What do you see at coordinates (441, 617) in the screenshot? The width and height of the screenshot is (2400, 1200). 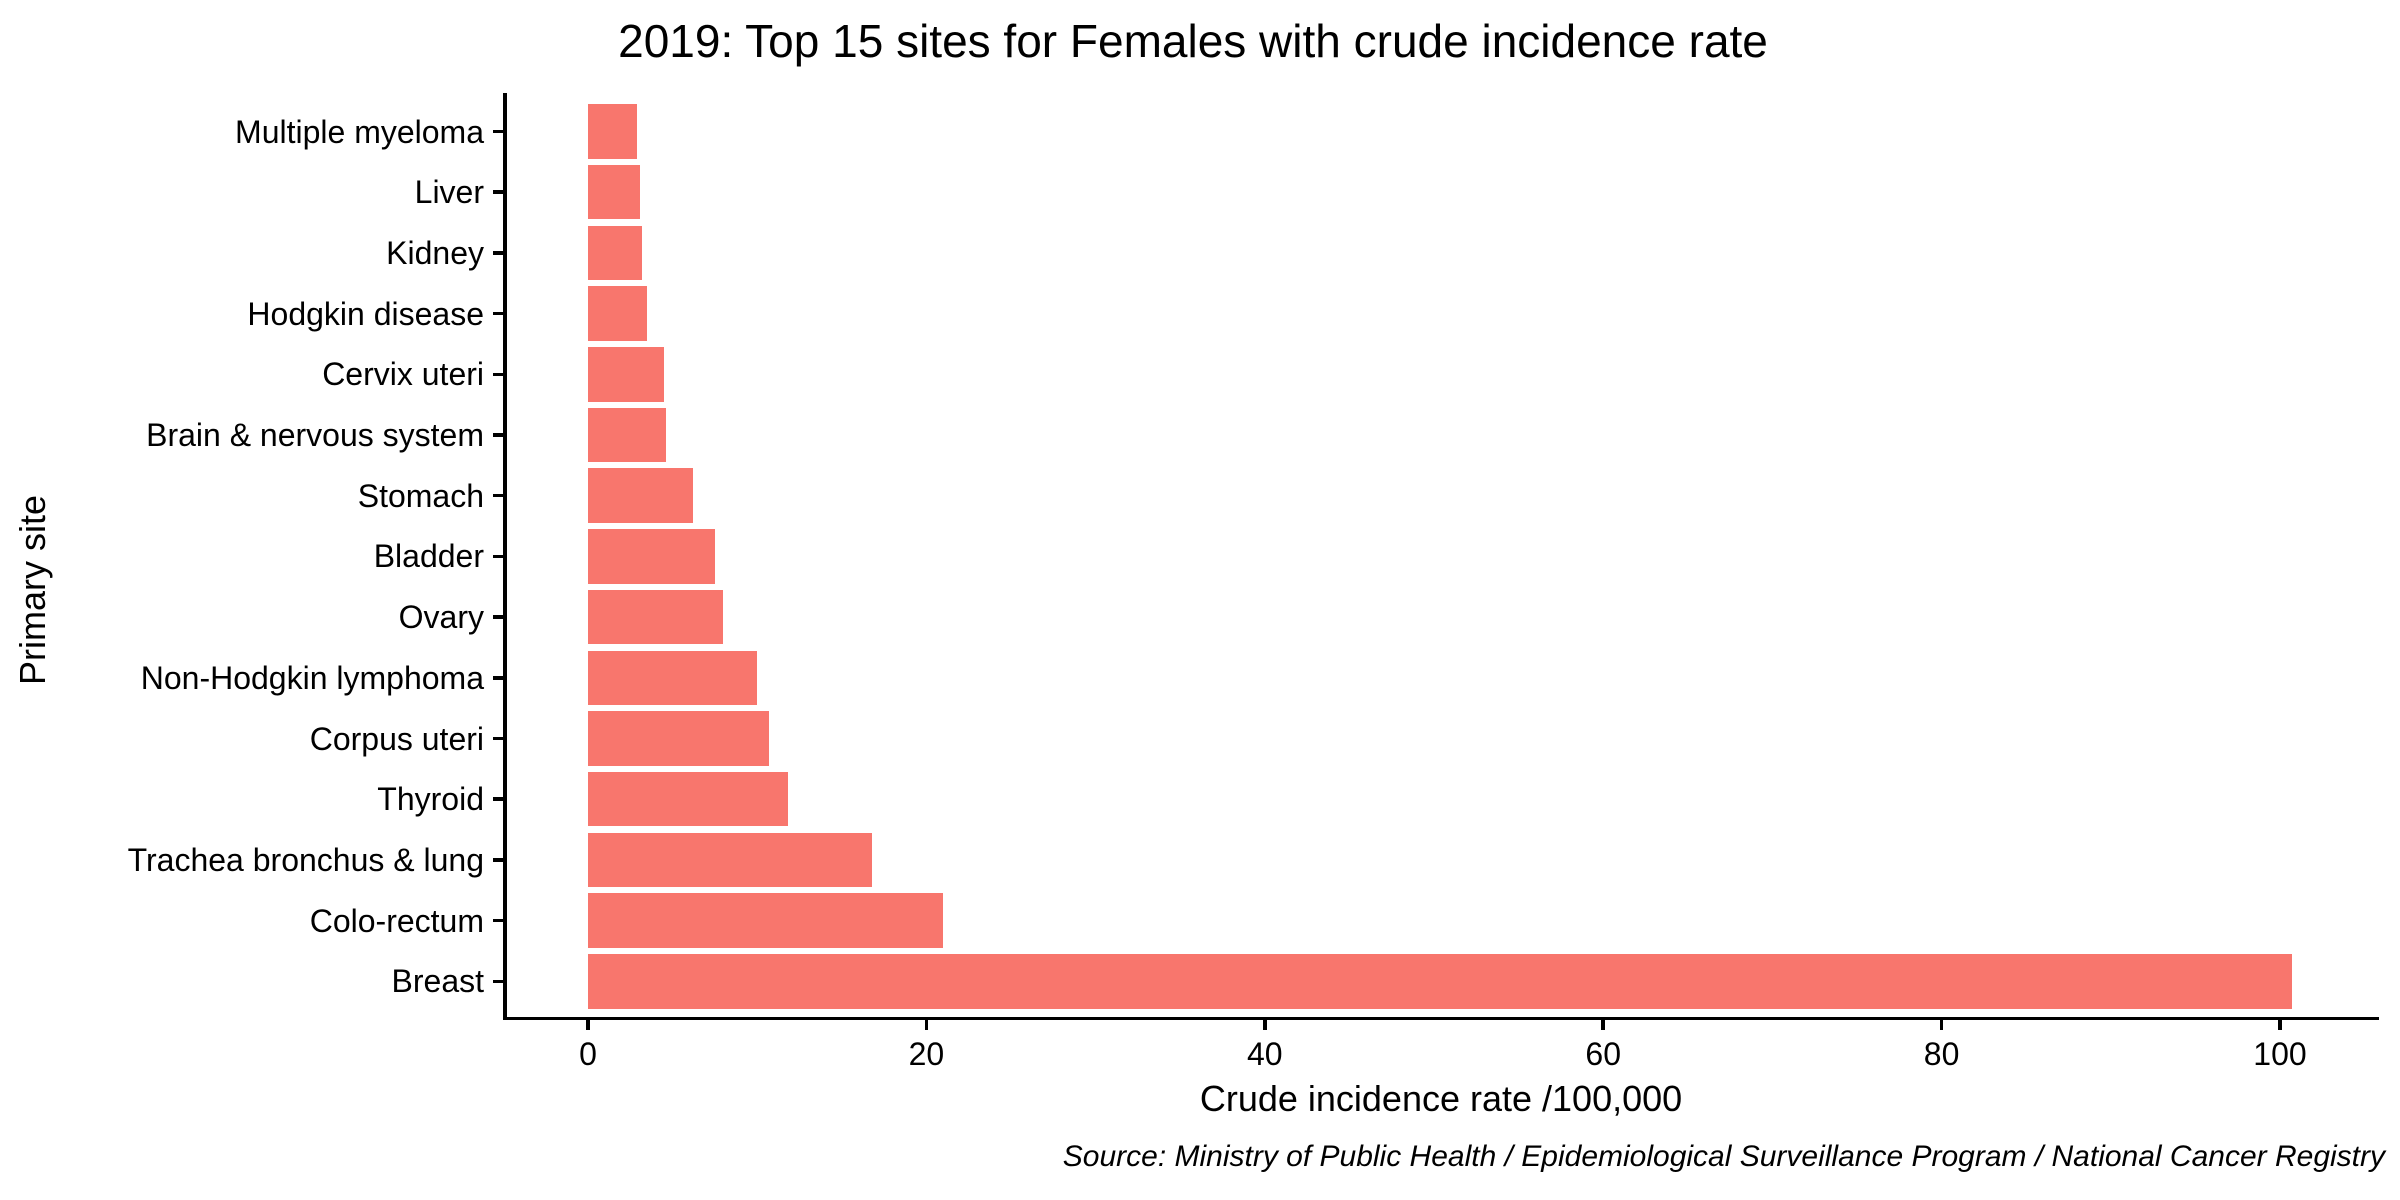 I see `y-tick-label: Ovary` at bounding box center [441, 617].